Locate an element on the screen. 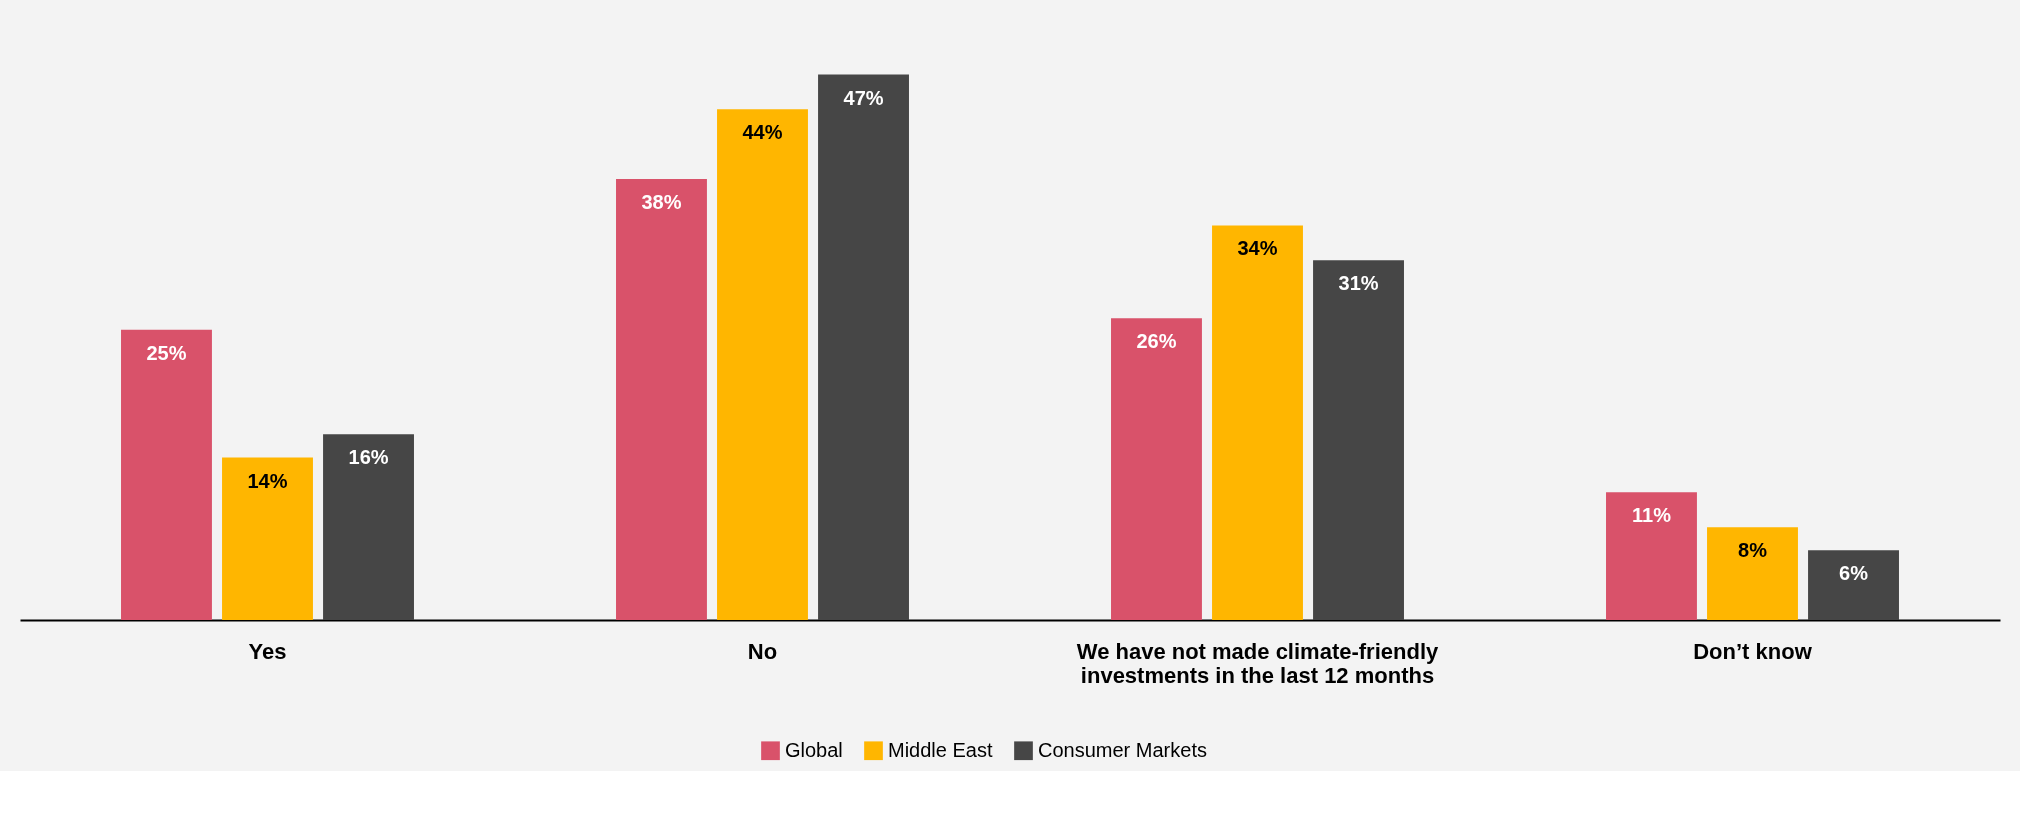 Image resolution: width=2039 pixels, height=838 pixels. x-tick-label: We have not made climate-friendly investments in the last 12 months is located at coordinates (1257, 663).